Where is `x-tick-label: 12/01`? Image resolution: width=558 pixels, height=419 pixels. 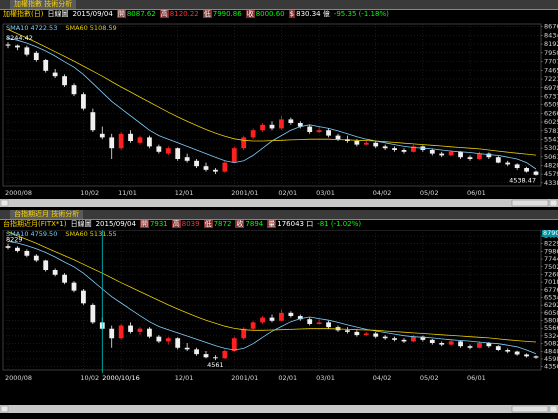 x-tick-label: 12/01 is located at coordinates (184, 193).